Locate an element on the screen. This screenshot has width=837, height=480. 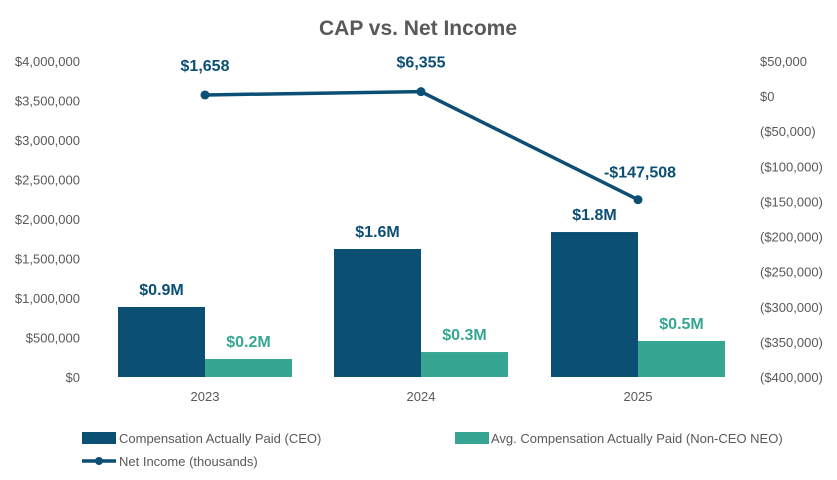
legend-label-net-income: Net Income (thousands) is located at coordinates (188, 461).